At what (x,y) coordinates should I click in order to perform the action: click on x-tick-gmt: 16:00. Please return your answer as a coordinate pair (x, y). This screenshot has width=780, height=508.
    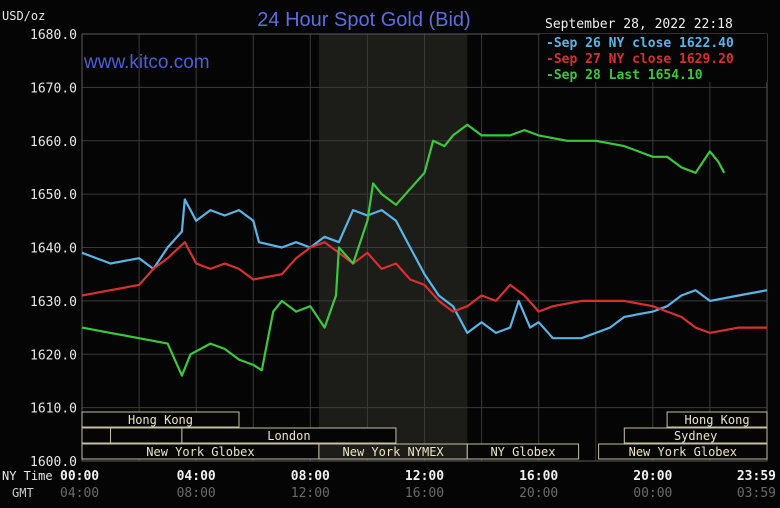
    Looking at the image, I should click on (424, 493).